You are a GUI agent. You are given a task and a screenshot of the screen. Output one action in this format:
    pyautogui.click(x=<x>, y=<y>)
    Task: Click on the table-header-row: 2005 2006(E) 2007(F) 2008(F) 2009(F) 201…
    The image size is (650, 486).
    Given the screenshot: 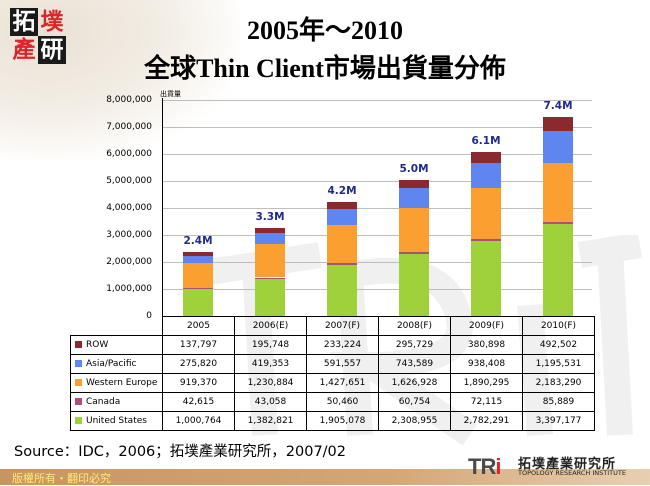 What is the action you would take?
    pyautogui.click(x=332, y=326)
    